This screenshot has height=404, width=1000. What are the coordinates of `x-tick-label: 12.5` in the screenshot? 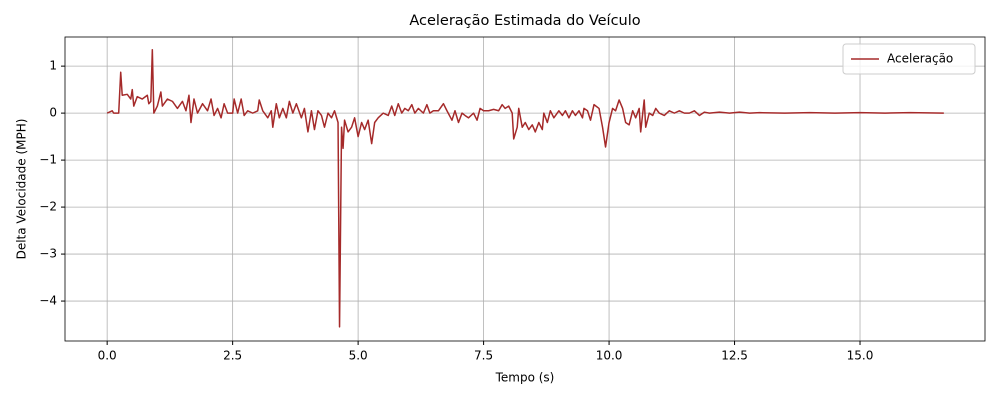 It's located at (734, 356).